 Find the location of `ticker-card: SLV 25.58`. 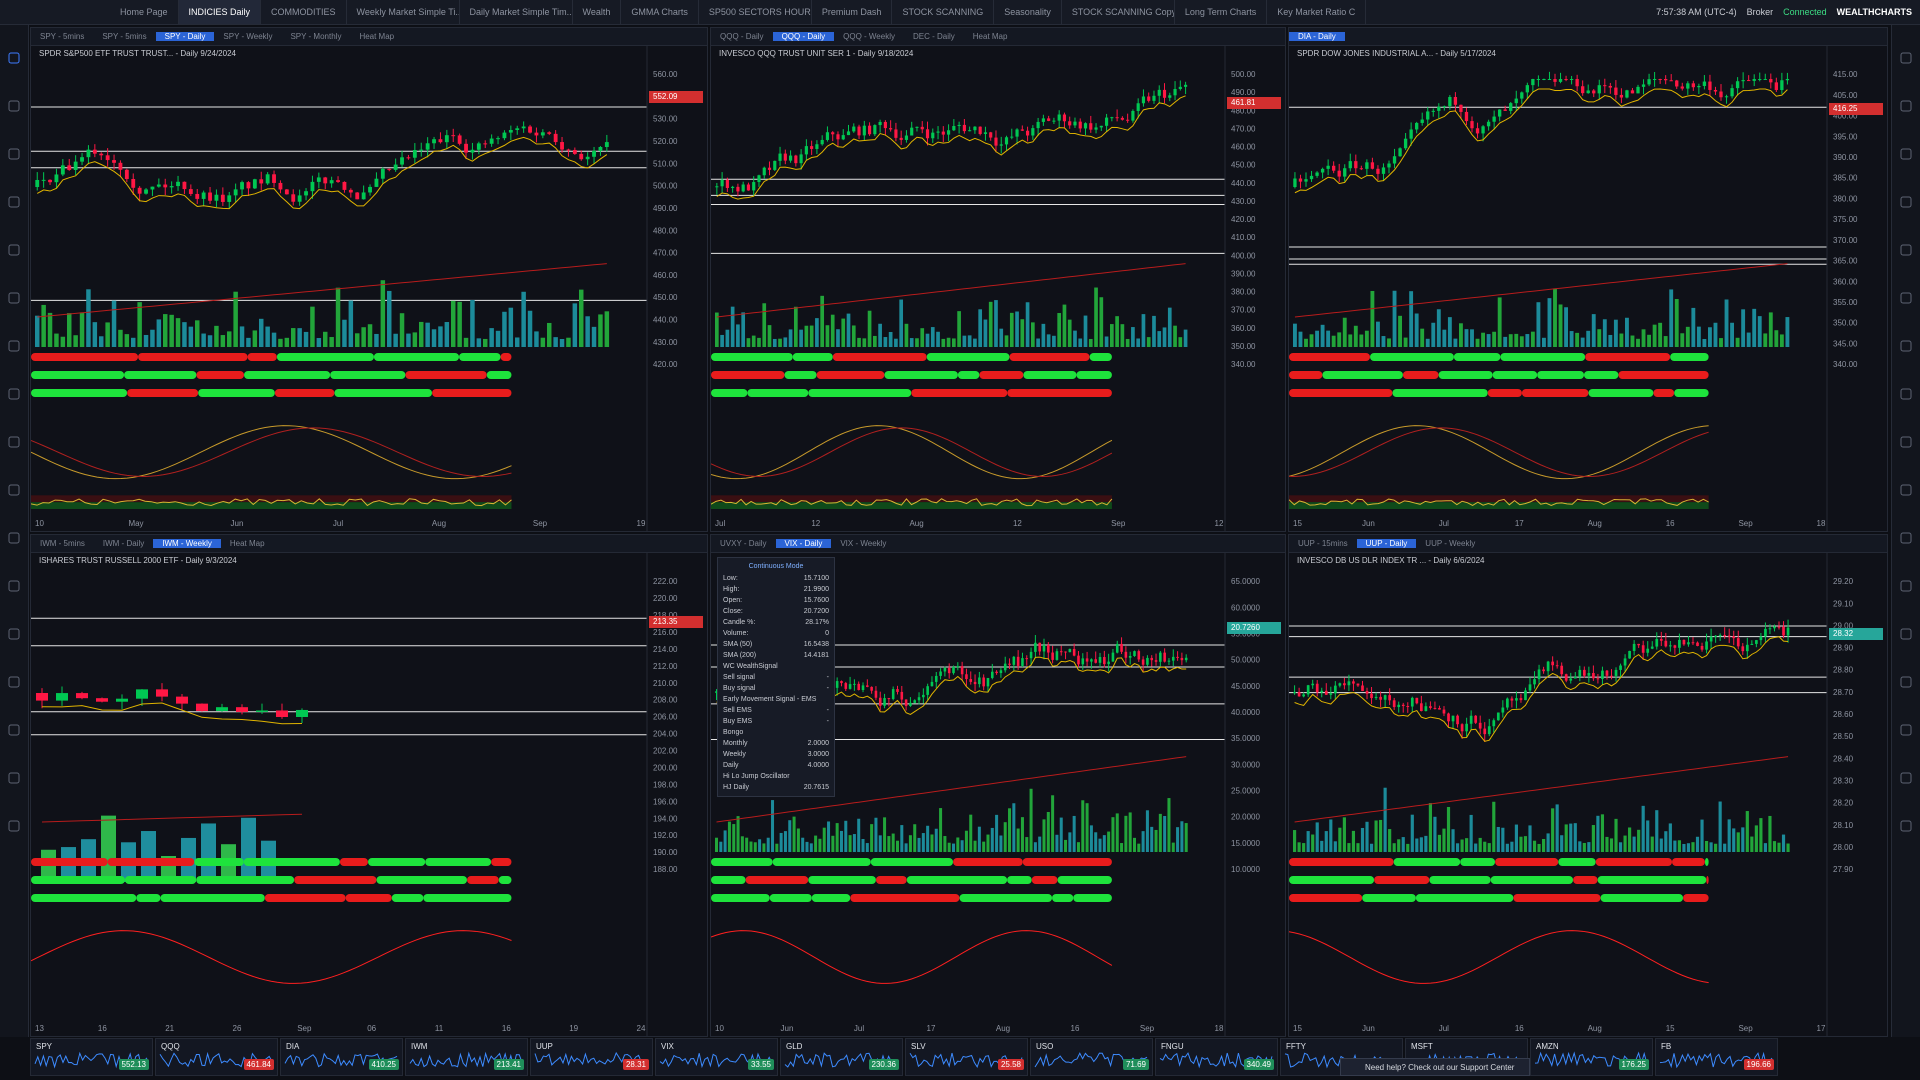

ticker-card: SLV 25.58 is located at coordinates (966, 1057).